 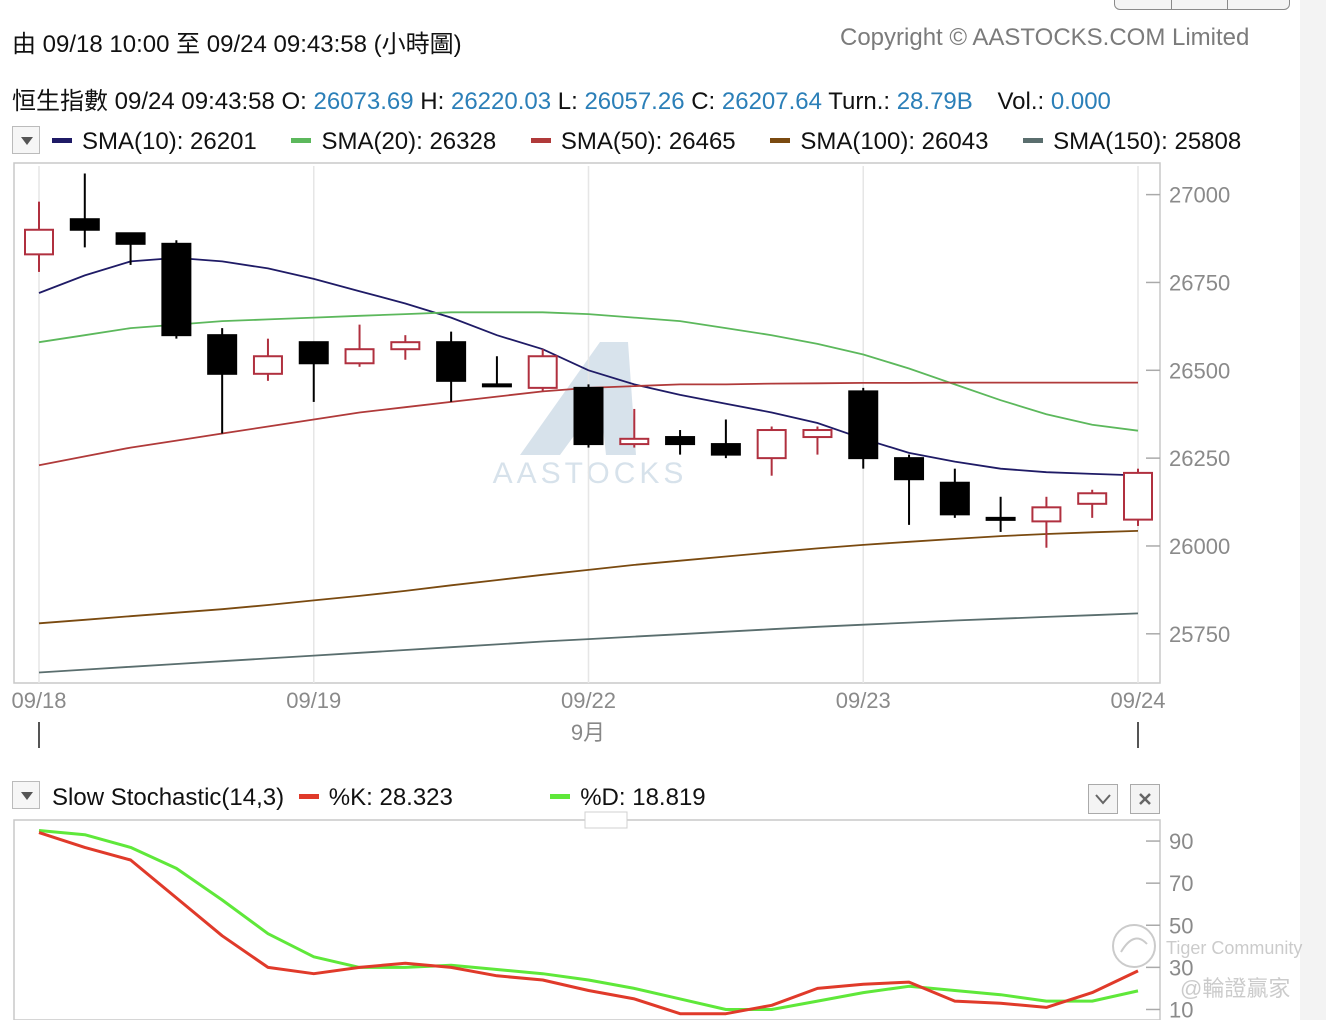 I want to click on handle-text: @輪證贏家, so click(x=1235, y=988).